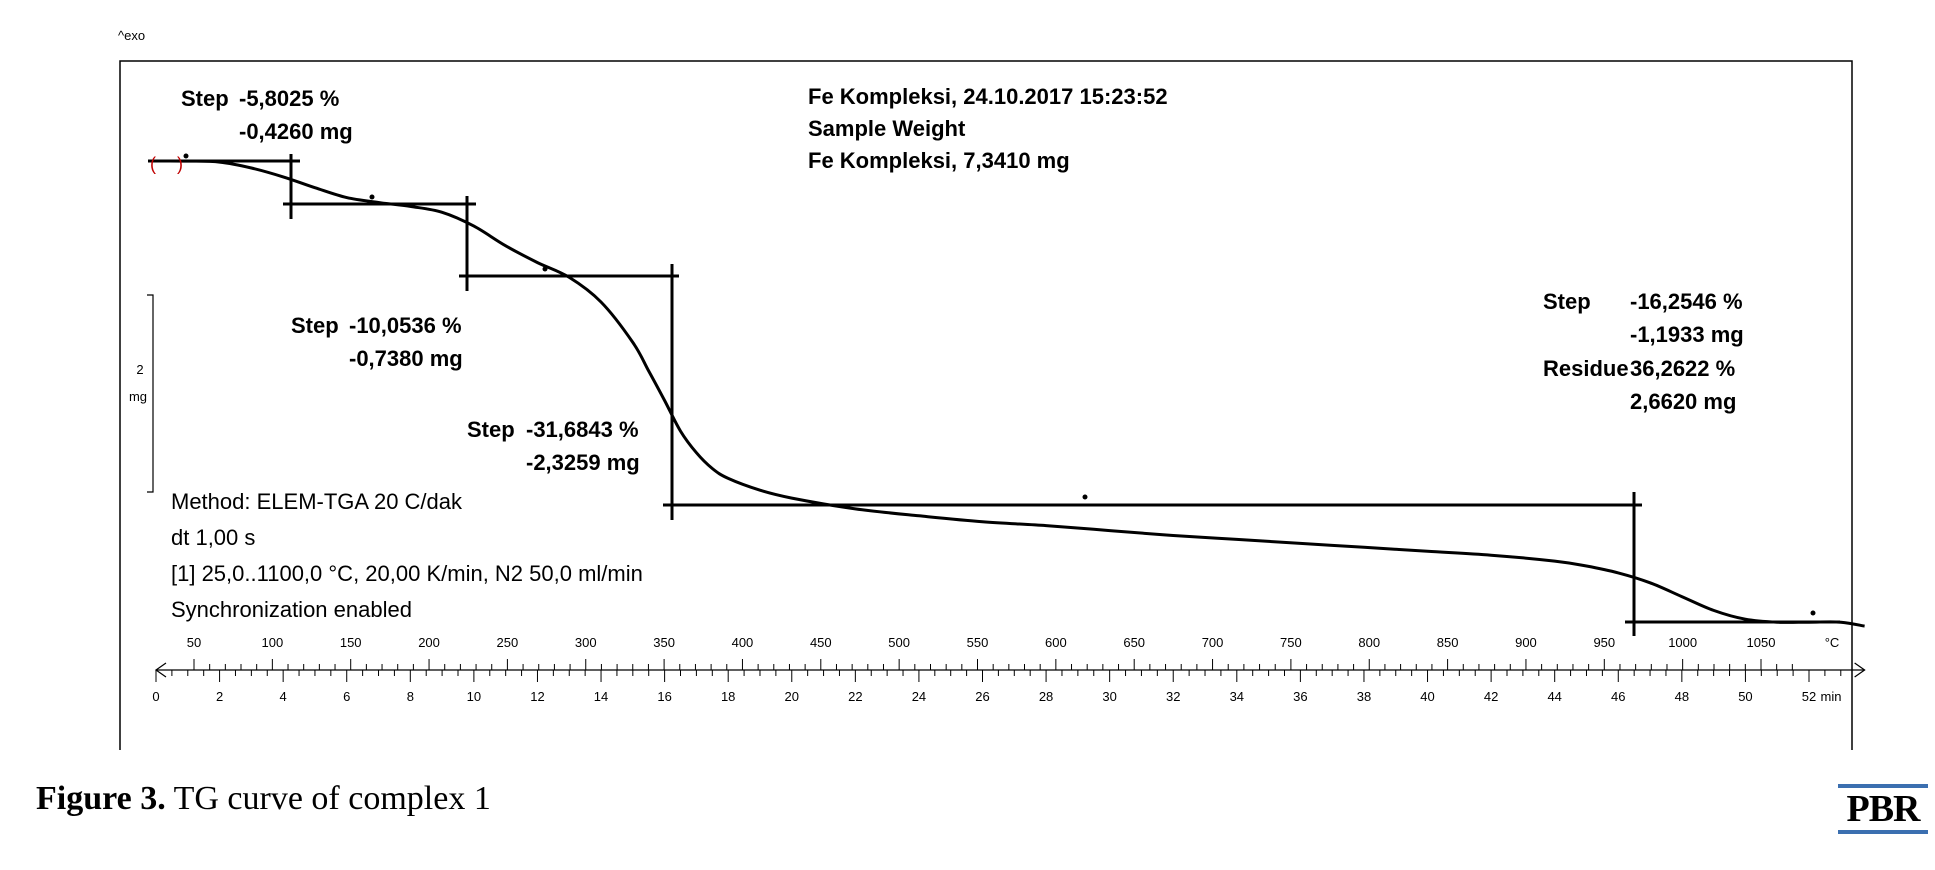 The width and height of the screenshot is (1935, 870). Describe the element at coordinates (155, 696) in the screenshot. I see `time-tick-label: 0` at that location.